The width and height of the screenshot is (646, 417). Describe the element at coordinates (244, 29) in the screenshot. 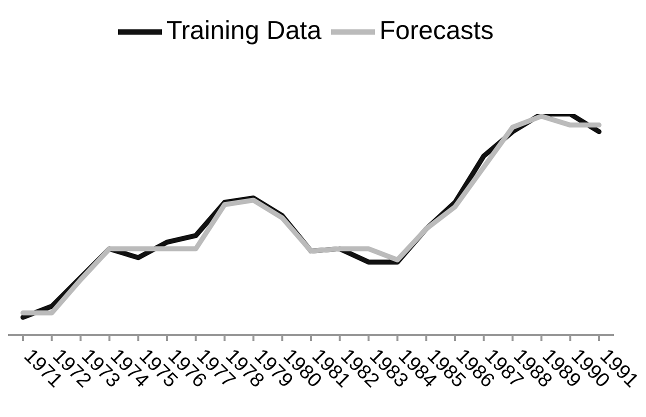

I see `legend-label: Training Data` at that location.